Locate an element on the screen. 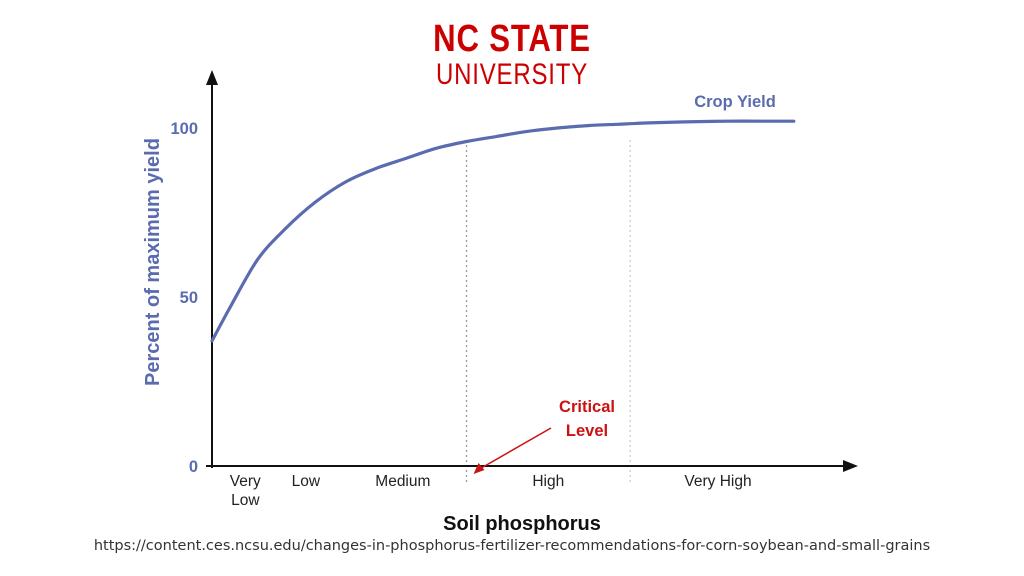 This screenshot has height=576, width=1024. y-axis-arrow is located at coordinates (212, 77).